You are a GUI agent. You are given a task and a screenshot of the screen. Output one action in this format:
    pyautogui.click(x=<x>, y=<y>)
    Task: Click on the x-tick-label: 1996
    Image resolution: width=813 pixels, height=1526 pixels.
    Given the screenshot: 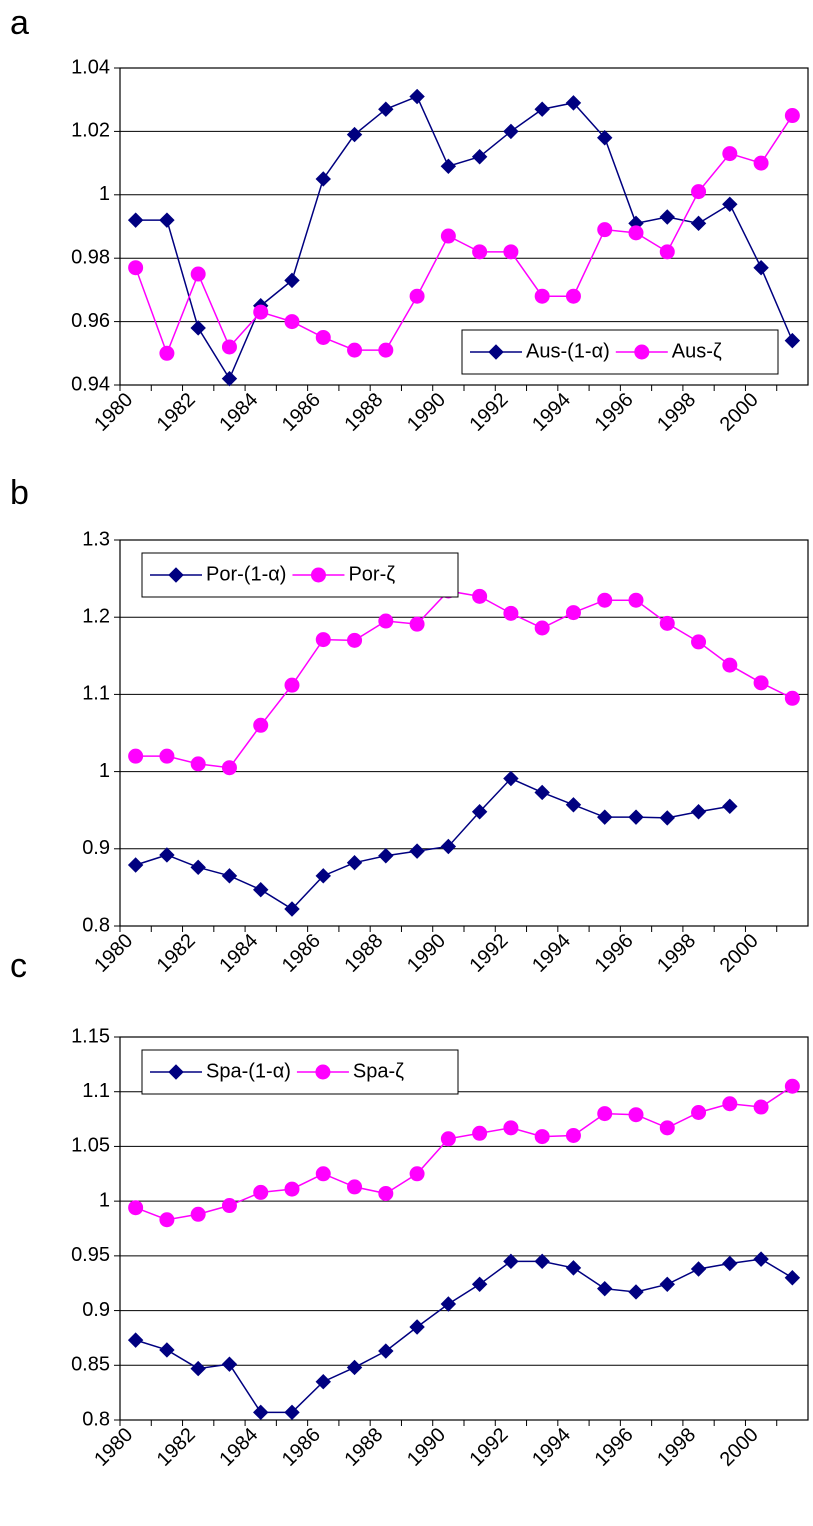 What is the action you would take?
    pyautogui.click(x=614, y=412)
    